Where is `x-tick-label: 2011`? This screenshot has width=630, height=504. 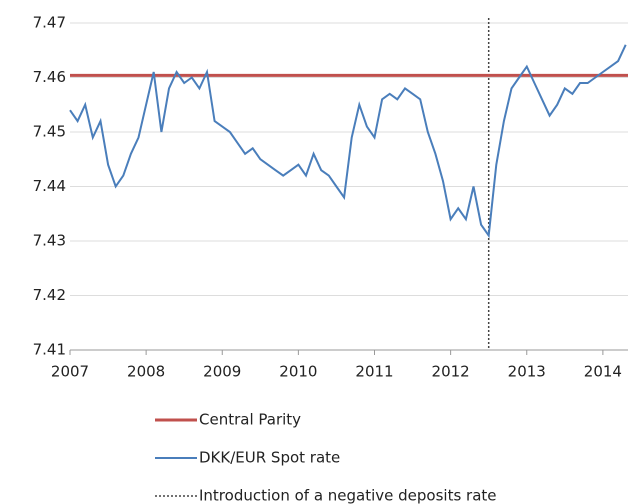
x-tick-label: 2011 is located at coordinates (374, 372).